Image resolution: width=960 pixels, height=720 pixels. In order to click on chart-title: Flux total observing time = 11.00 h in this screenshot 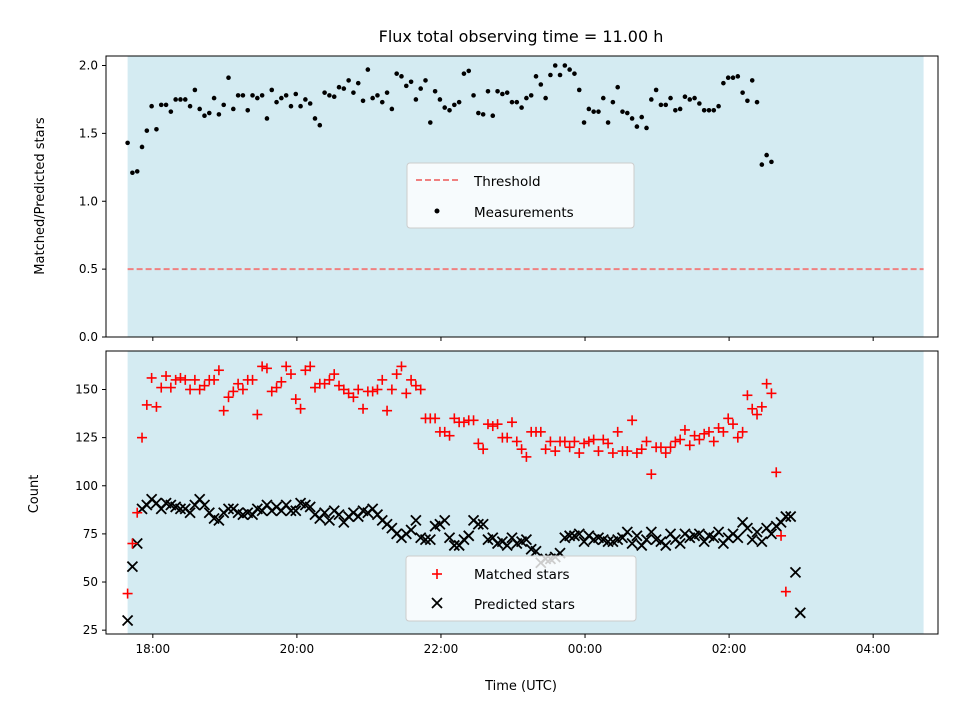, I will do `click(521, 36)`.